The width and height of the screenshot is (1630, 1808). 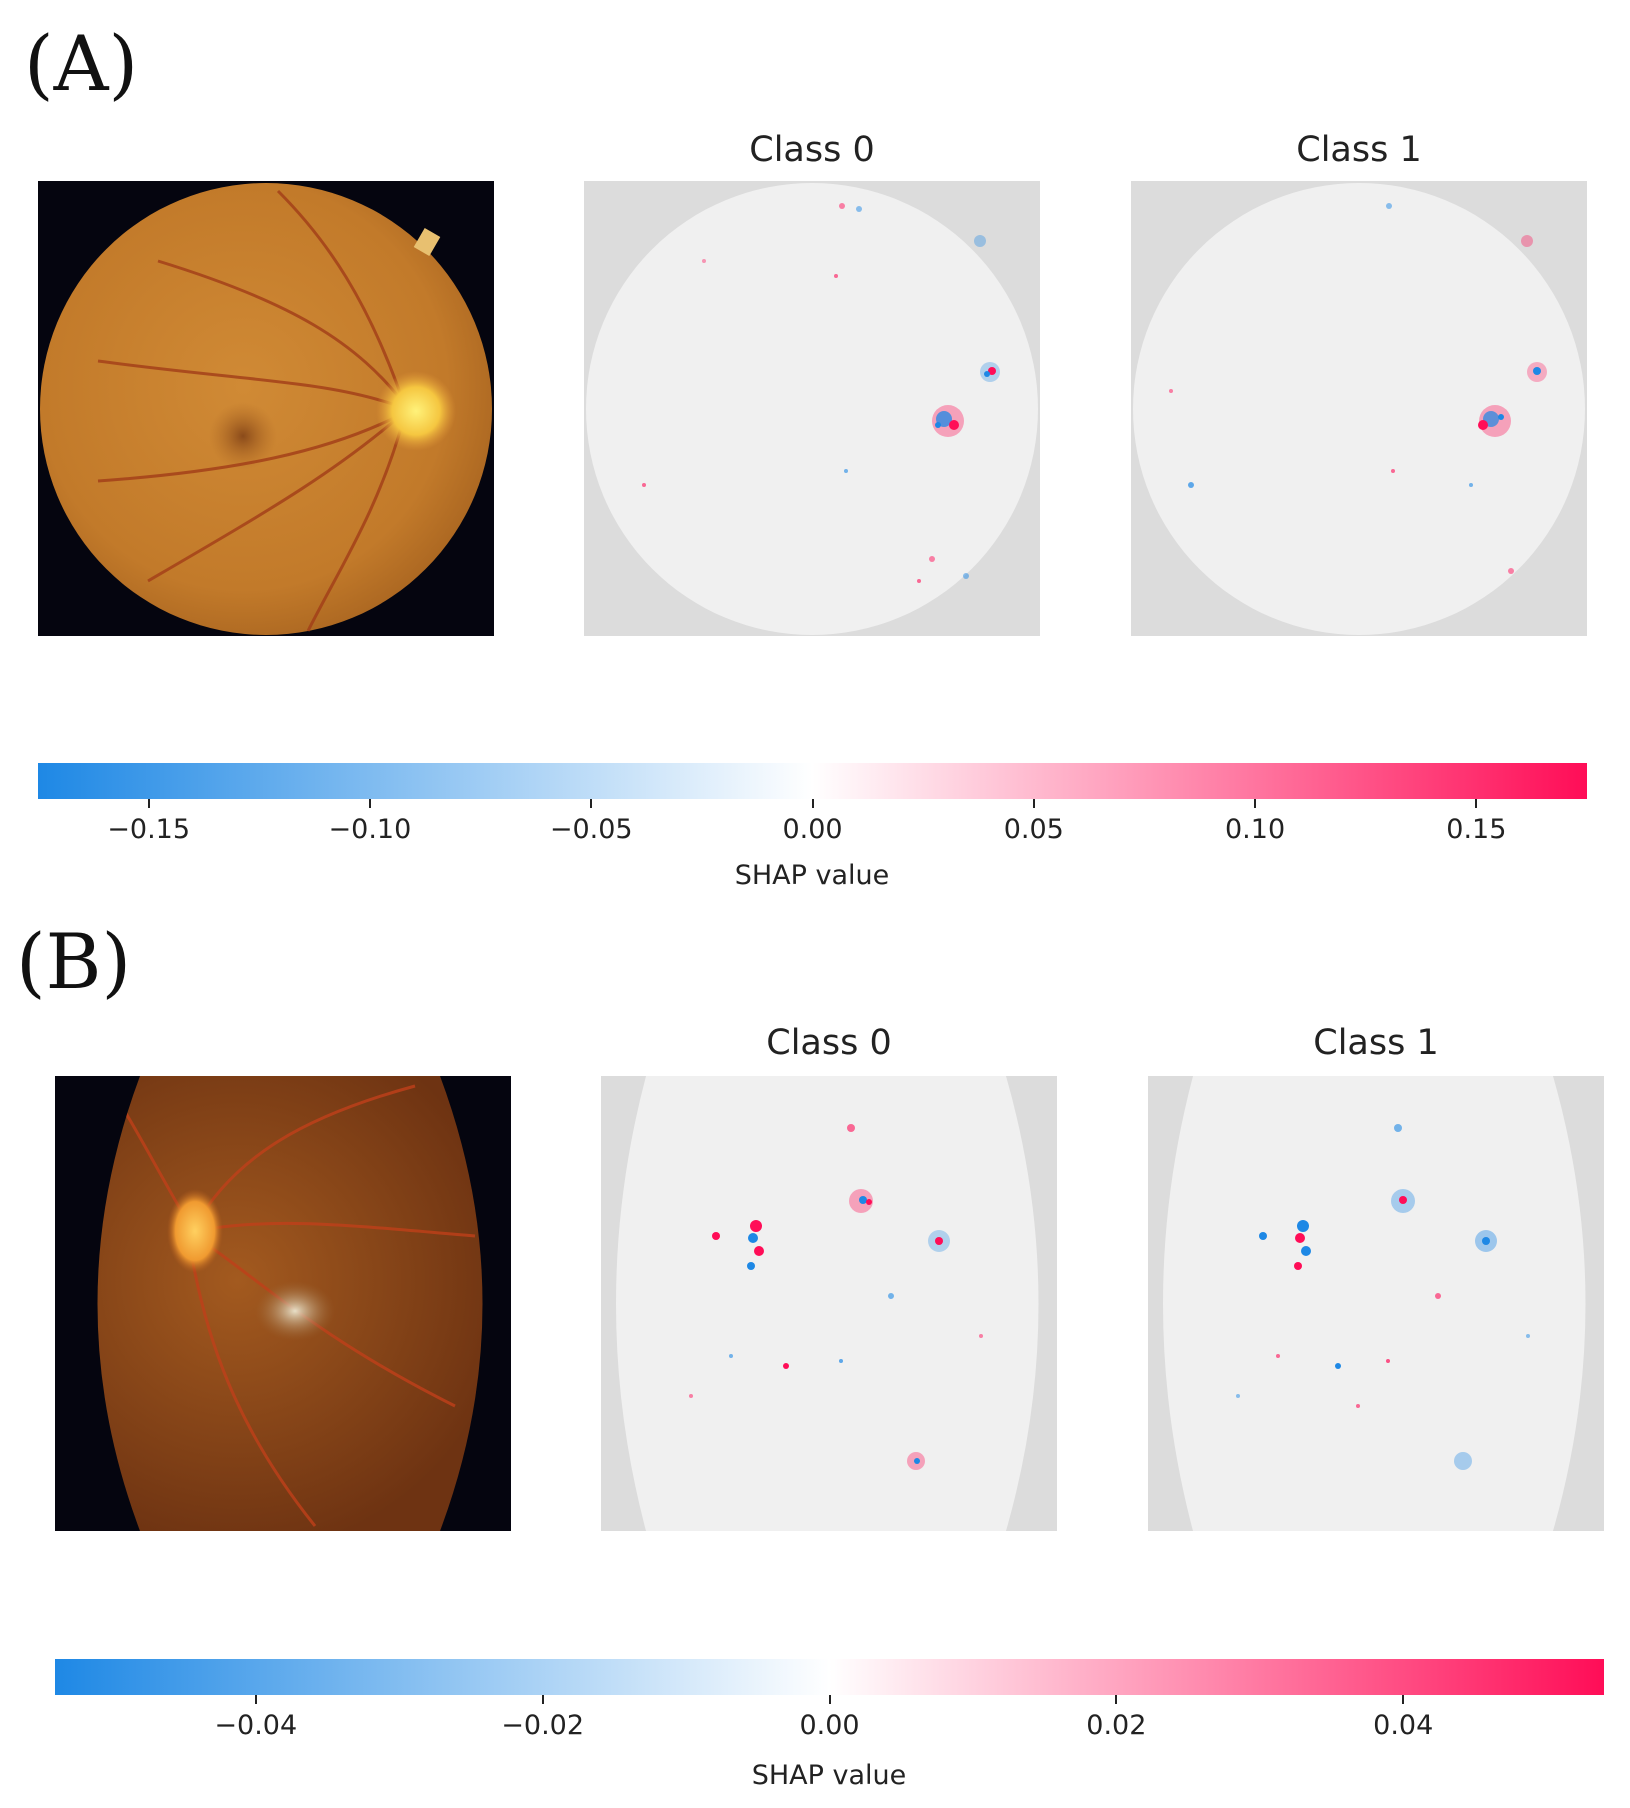 What do you see at coordinates (812, 150) in the screenshot?
I see `panel-a-title-class0: Class 0` at bounding box center [812, 150].